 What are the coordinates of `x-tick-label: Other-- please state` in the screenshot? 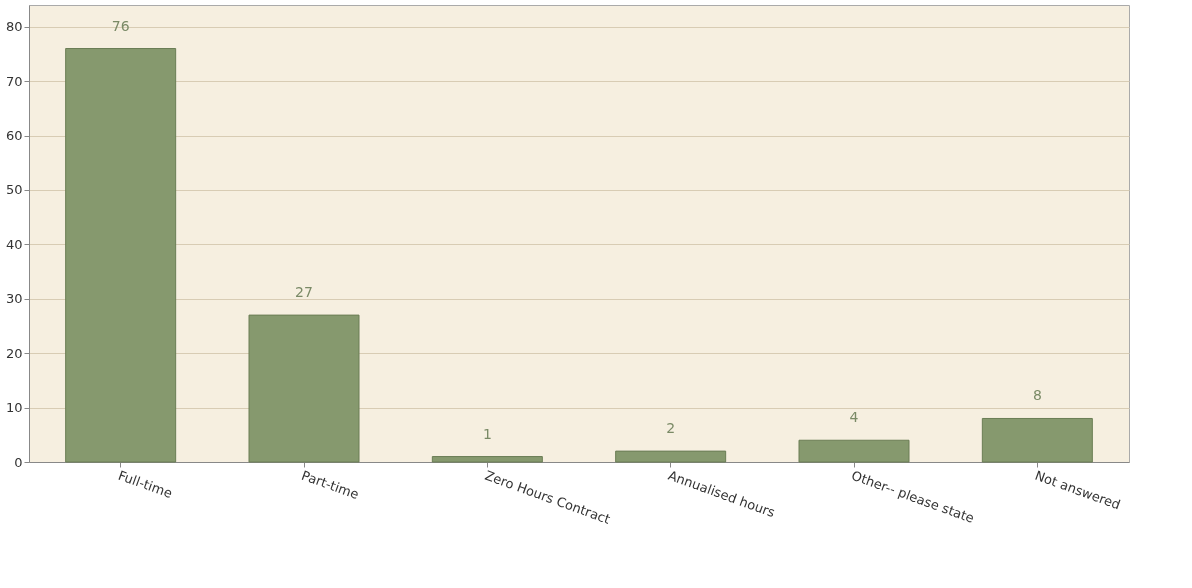 It's located at (913, 496).